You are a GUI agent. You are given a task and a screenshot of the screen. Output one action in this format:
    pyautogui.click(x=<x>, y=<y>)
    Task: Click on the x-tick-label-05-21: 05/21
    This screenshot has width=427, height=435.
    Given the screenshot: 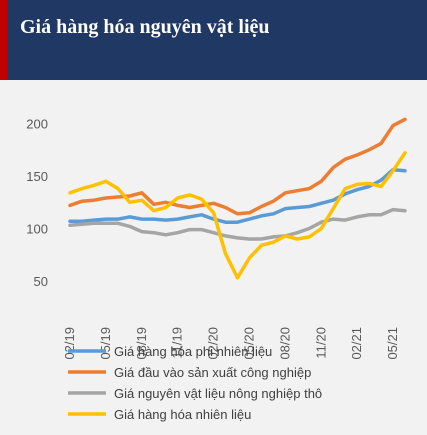 What is the action you would take?
    pyautogui.click(x=392, y=343)
    